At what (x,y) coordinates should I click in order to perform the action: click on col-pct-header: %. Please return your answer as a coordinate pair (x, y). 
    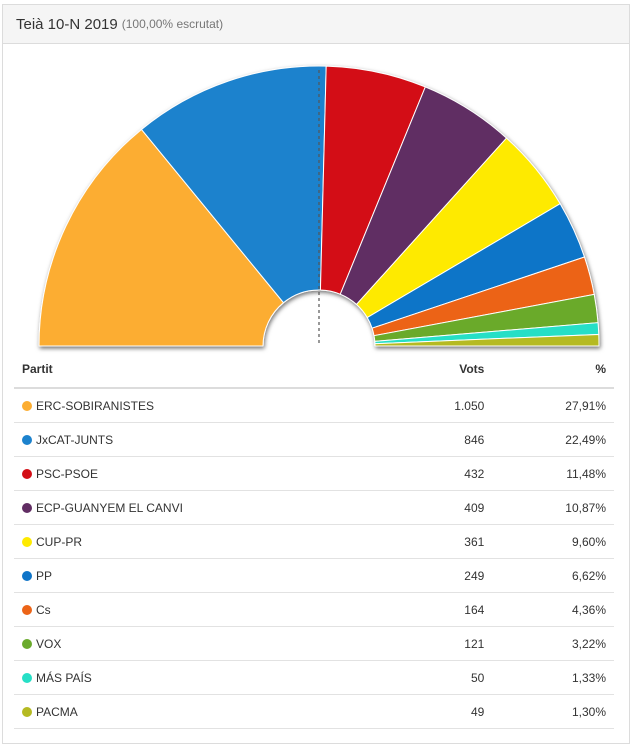
    Looking at the image, I should click on (553, 370).